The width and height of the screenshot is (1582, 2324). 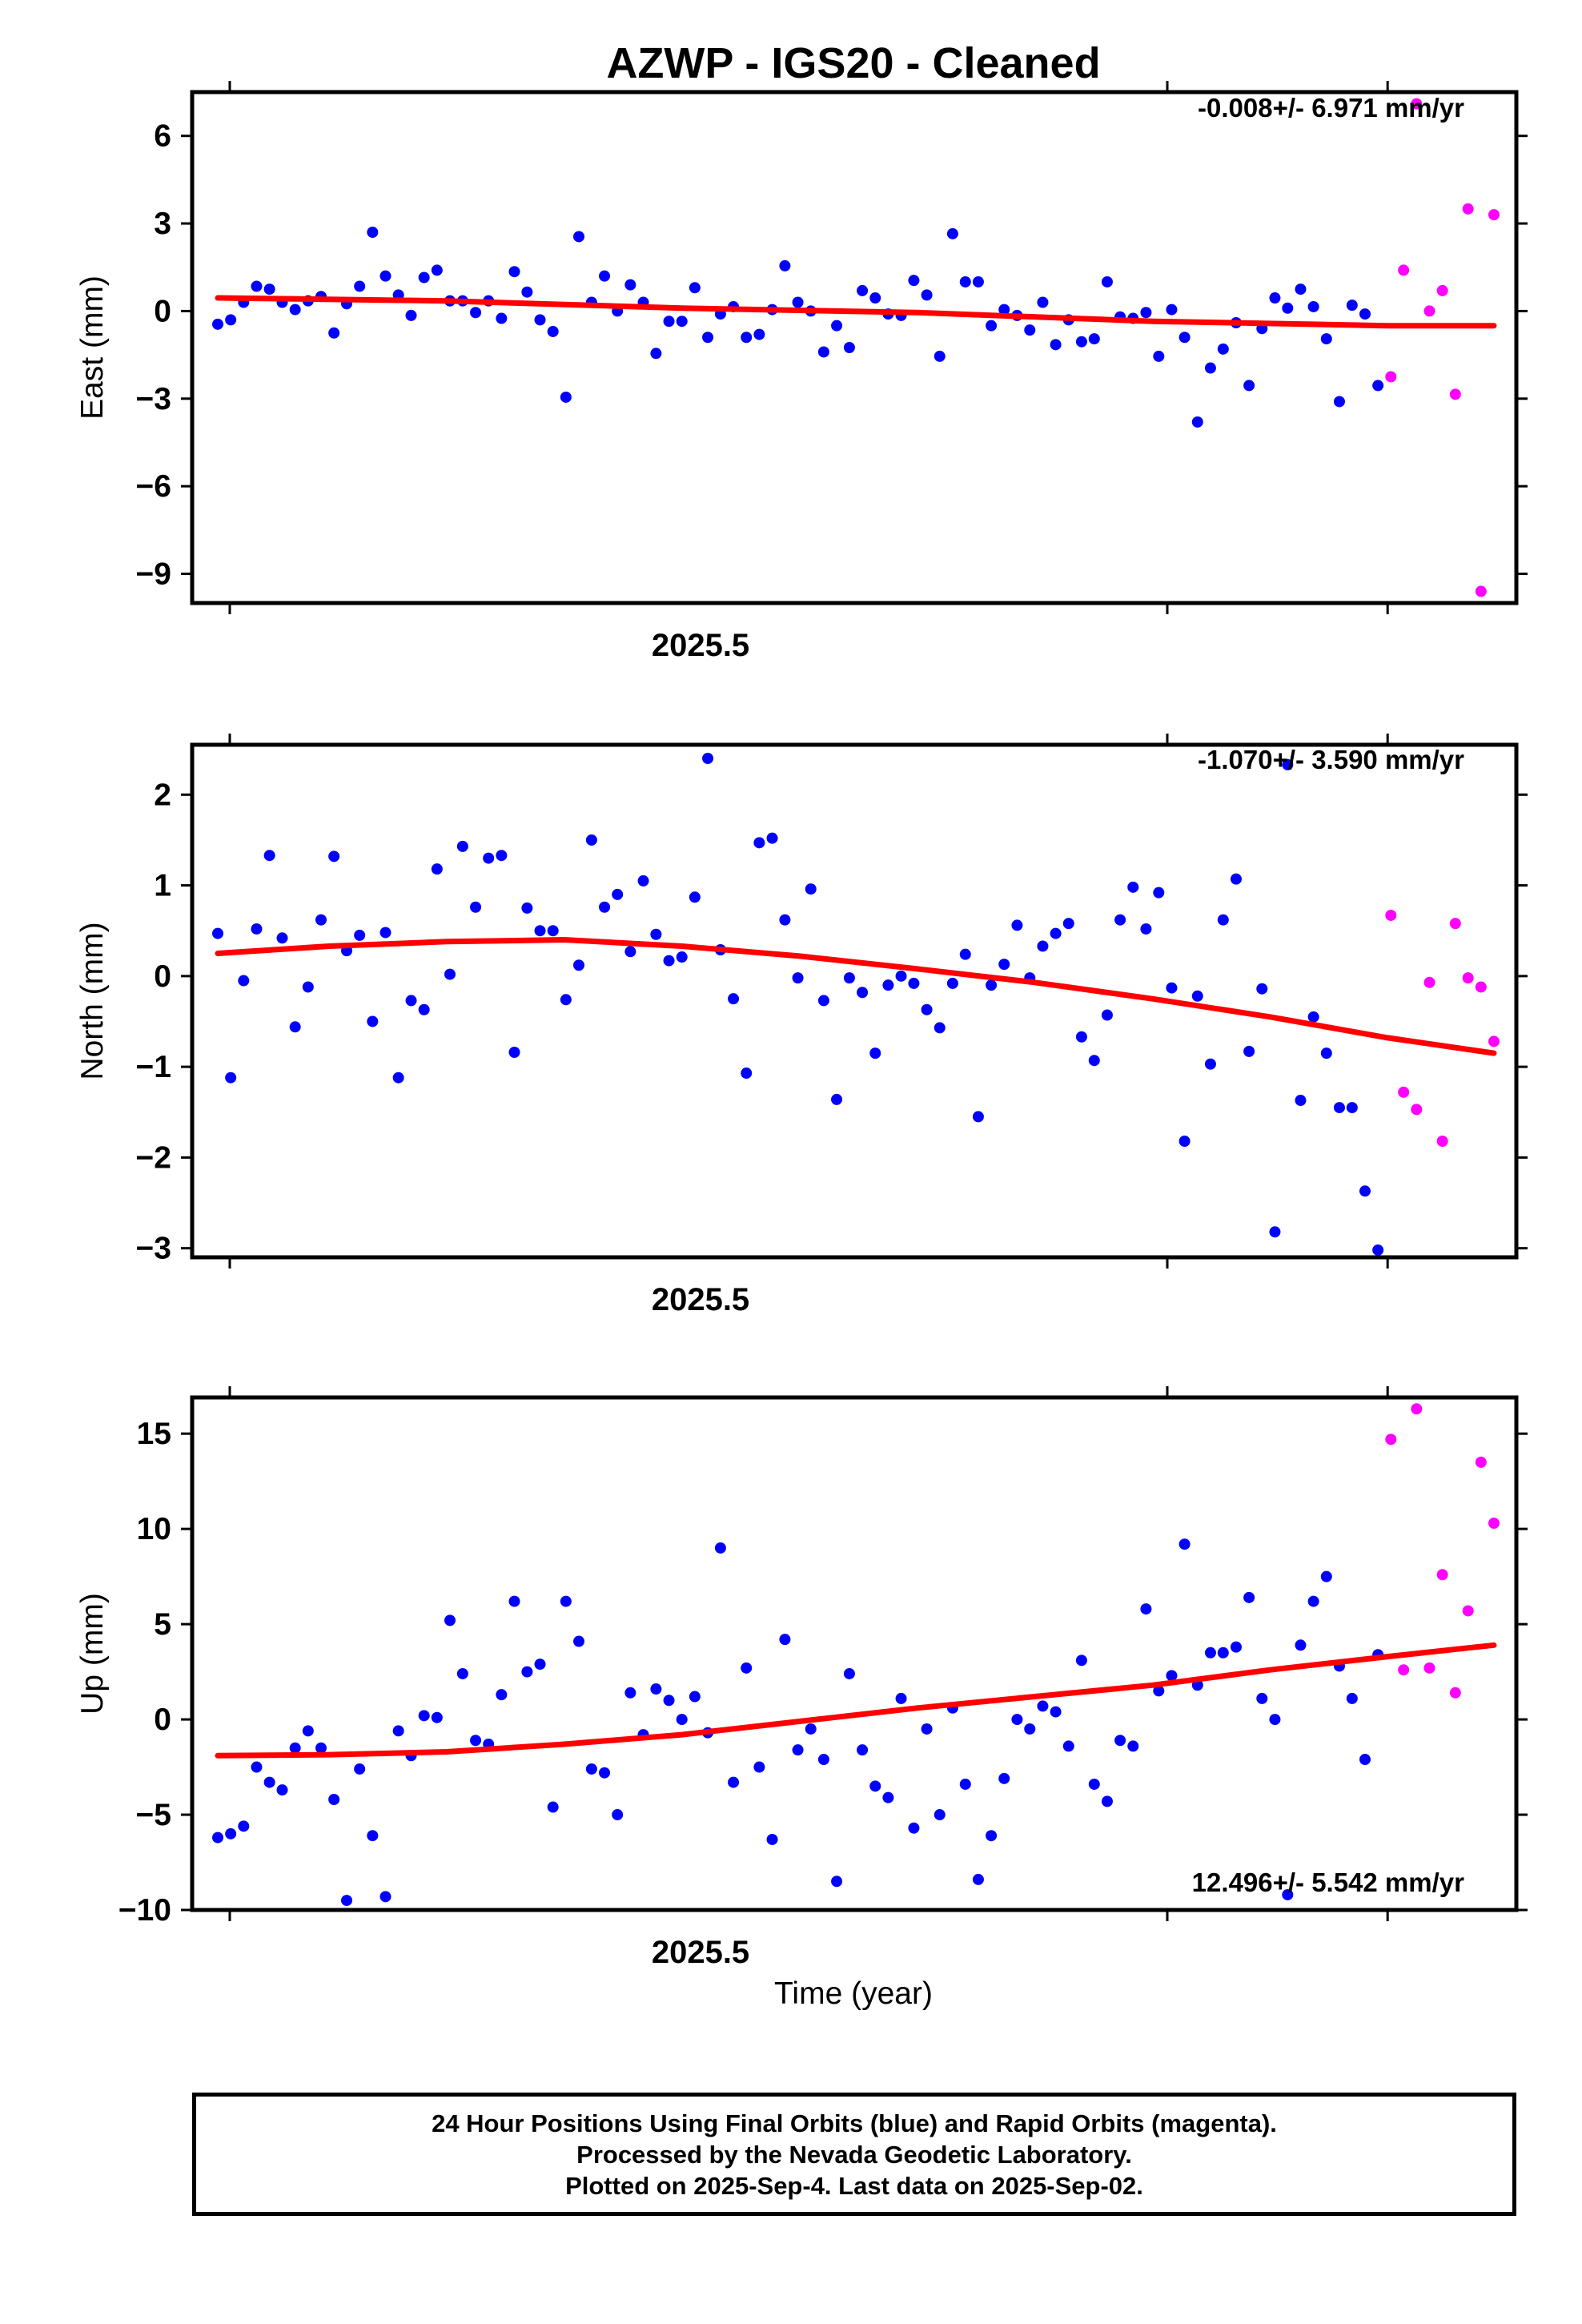 What do you see at coordinates (856, 996) in the screenshot?
I see `north-fit-curve` at bounding box center [856, 996].